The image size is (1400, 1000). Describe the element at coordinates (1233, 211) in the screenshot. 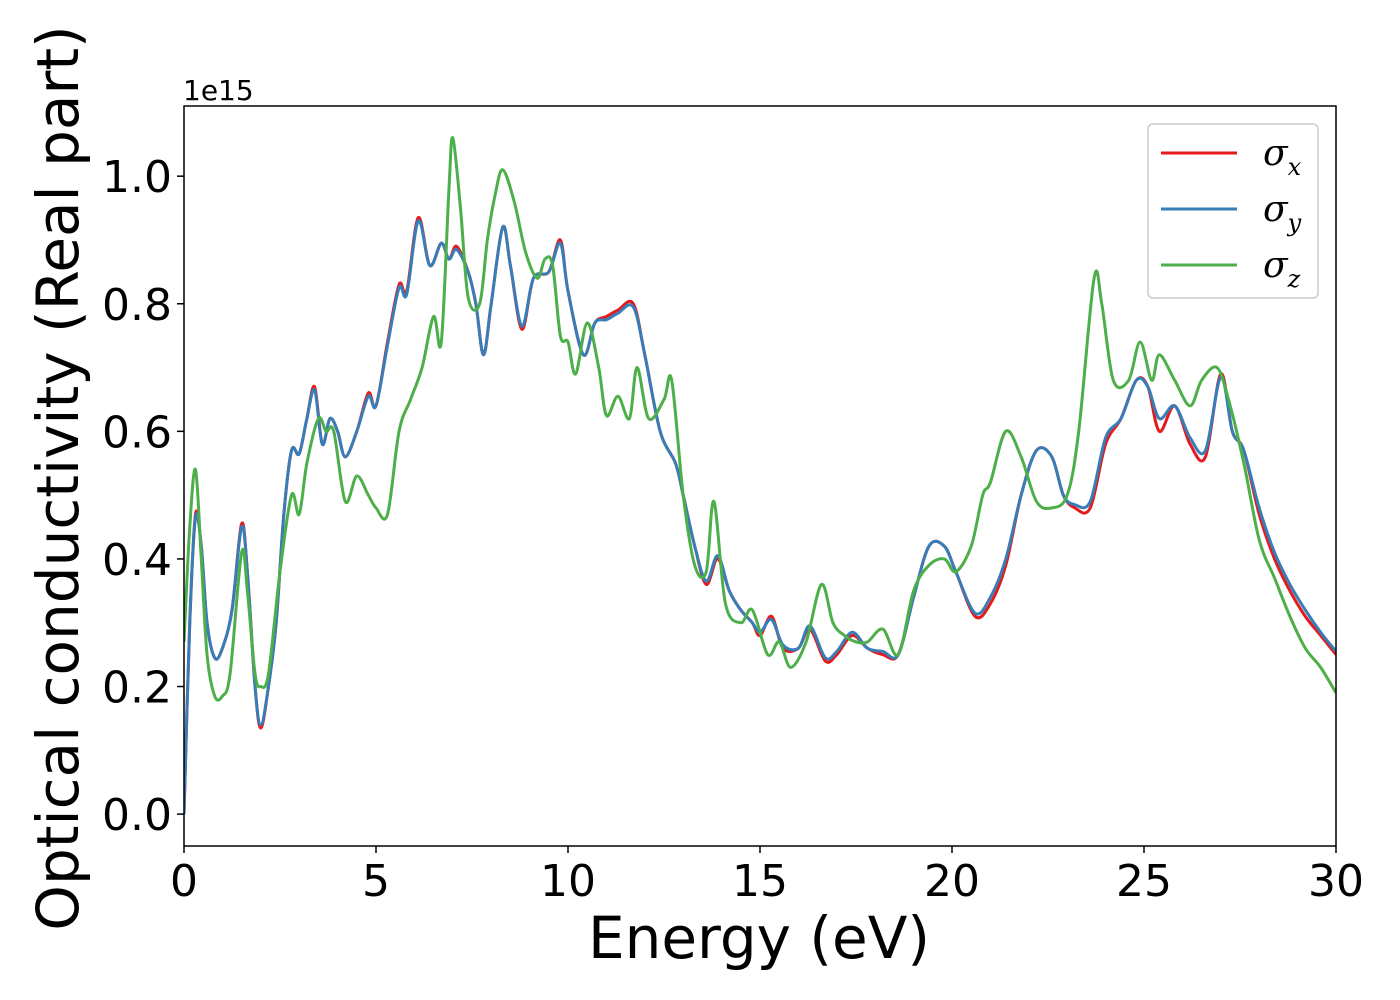

I see `legend-box` at that location.